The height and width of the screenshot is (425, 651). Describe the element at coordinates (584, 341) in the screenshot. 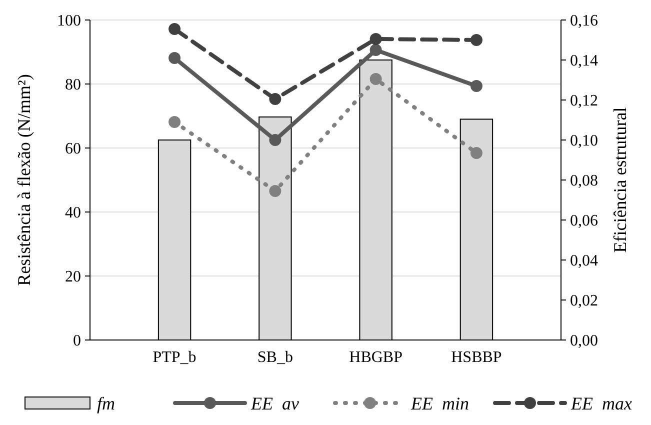

I see `y2-tick-label: 0,00` at that location.